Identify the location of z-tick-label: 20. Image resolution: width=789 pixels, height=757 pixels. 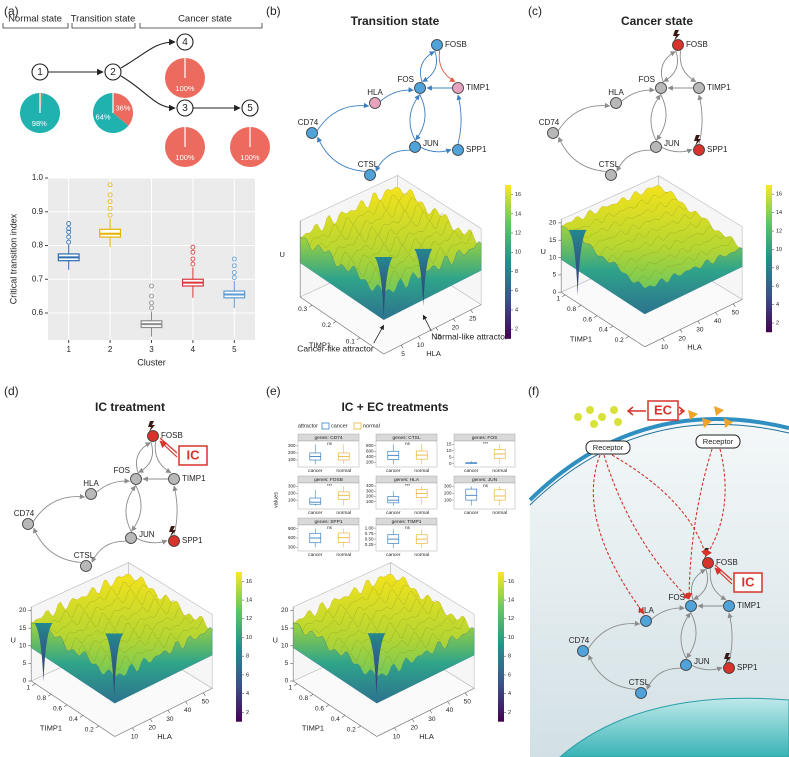
(23, 610).